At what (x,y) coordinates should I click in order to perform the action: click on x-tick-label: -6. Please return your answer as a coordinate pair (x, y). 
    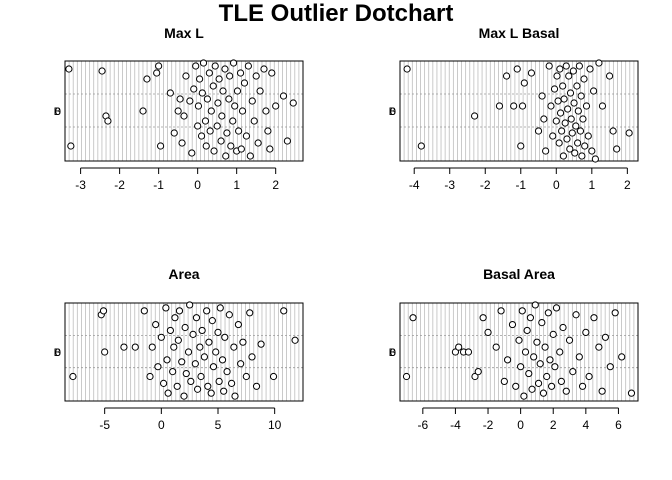
    Looking at the image, I should click on (422, 425).